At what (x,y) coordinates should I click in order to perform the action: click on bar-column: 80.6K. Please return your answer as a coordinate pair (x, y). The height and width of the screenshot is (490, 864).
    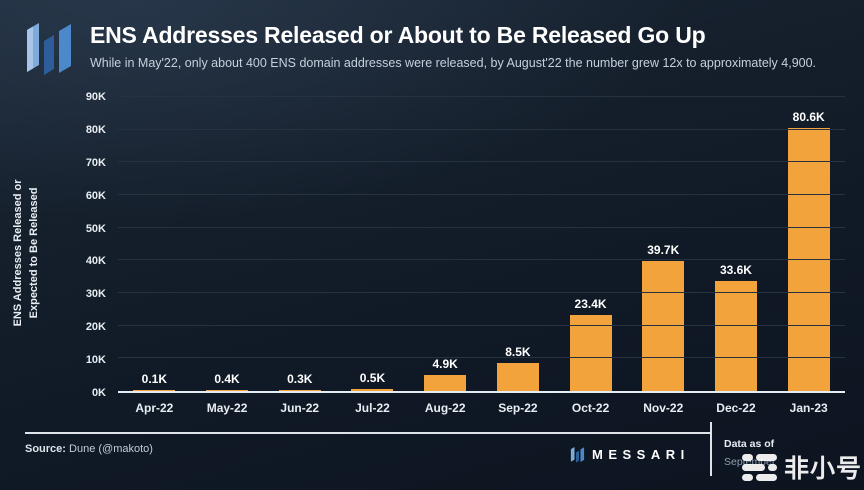
    Looking at the image, I should click on (808, 244).